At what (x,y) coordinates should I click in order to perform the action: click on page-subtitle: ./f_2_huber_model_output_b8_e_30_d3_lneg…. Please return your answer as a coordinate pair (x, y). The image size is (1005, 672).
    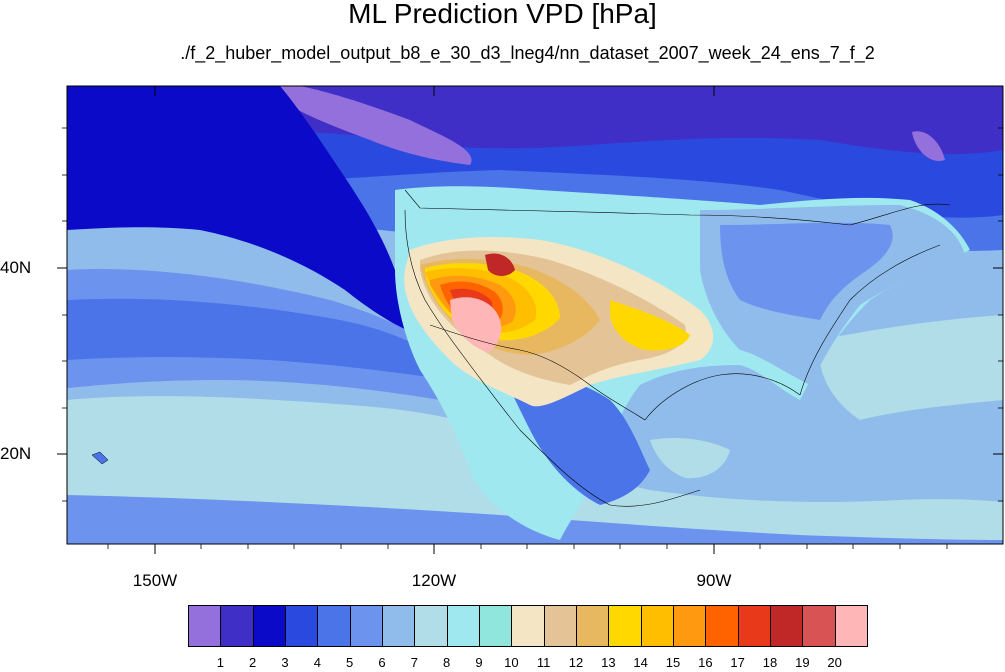
    Looking at the image, I should click on (527, 53).